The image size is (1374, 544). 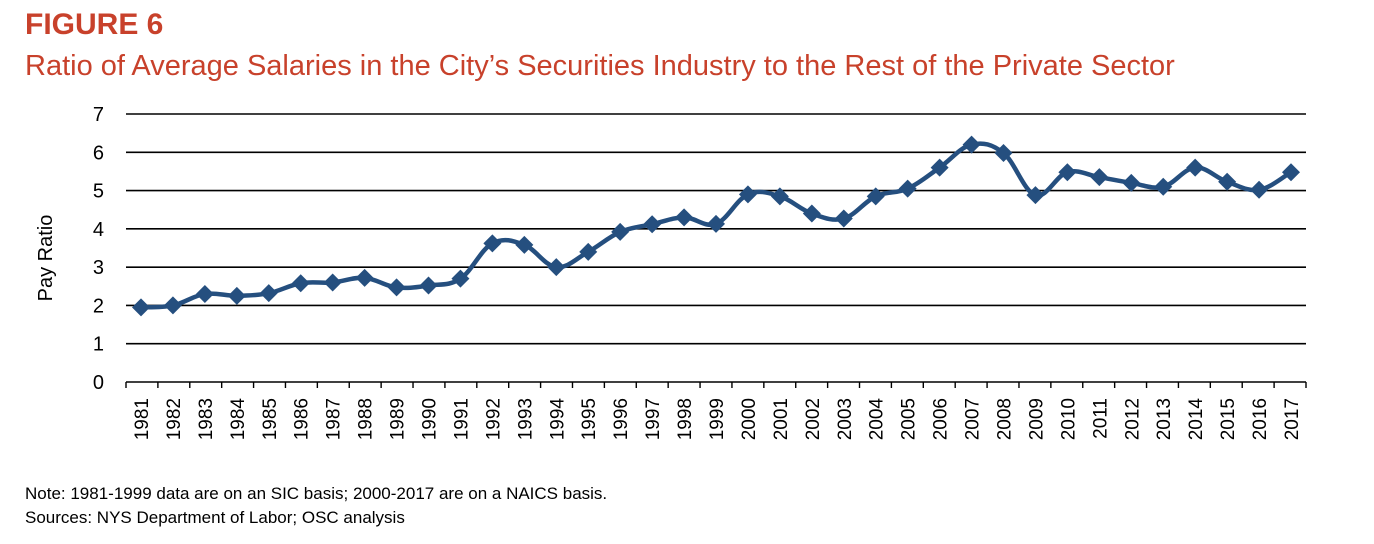 I want to click on x-tick-label: 2016, so click(x=1260, y=419).